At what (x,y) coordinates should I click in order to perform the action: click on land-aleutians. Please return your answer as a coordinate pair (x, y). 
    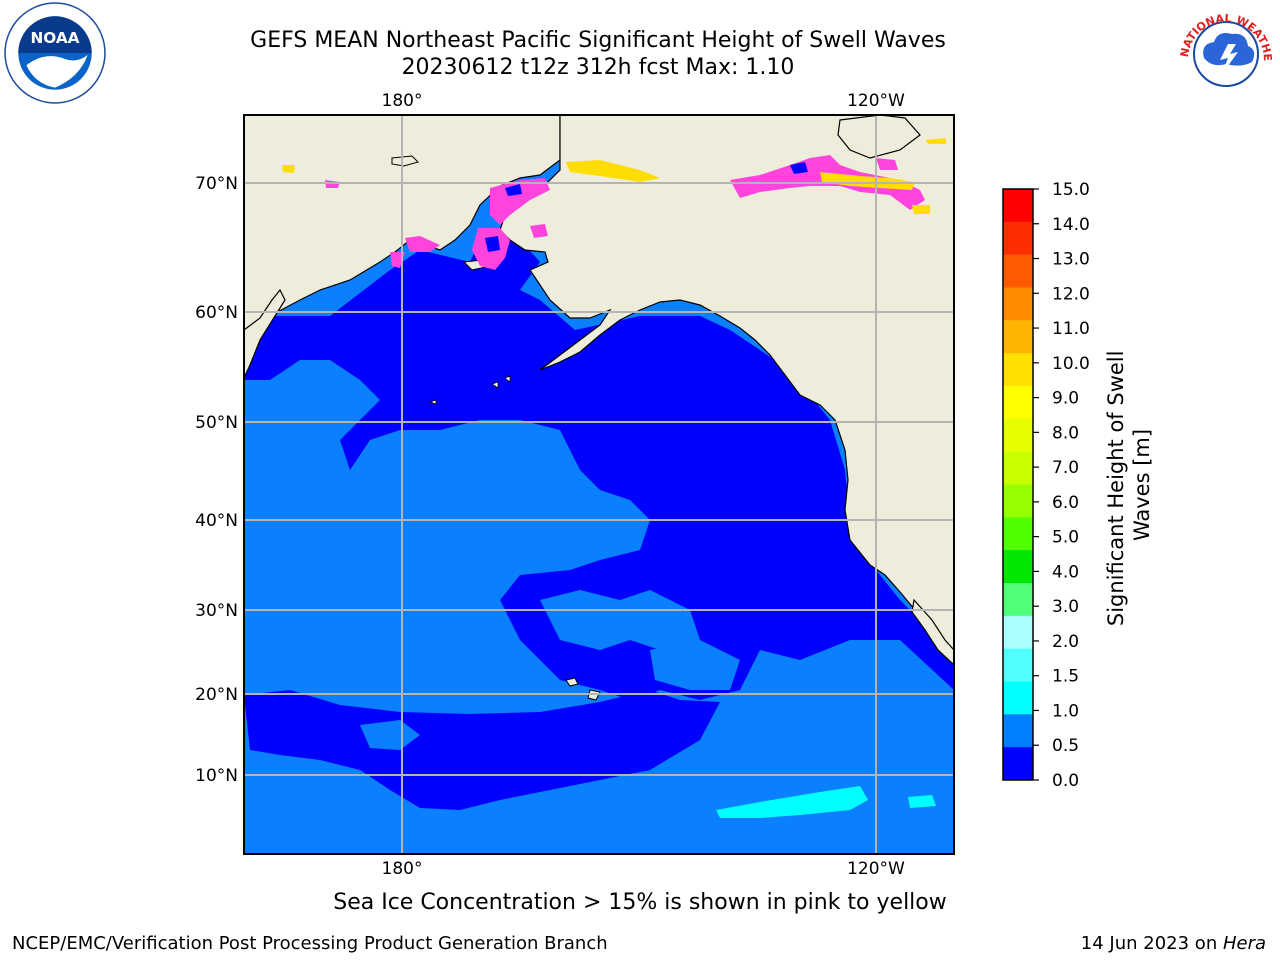
    Looking at the image, I should click on (469, 390).